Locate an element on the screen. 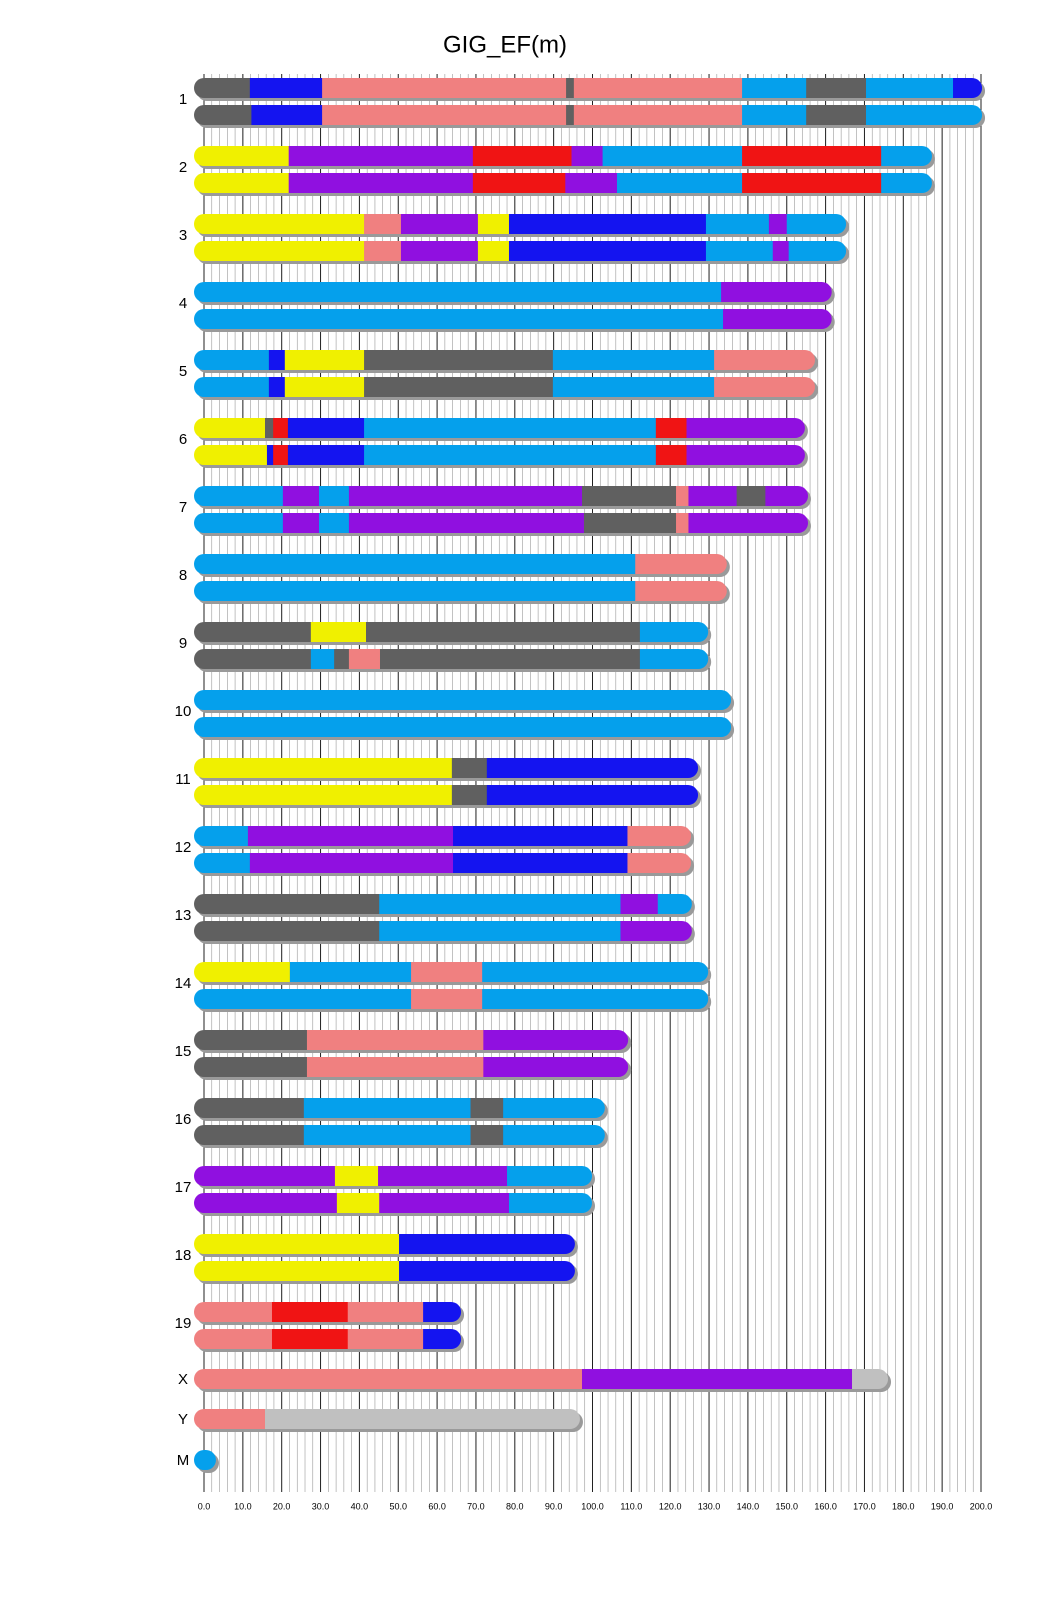 The image size is (1040, 1621). x-tick-label: 50.0 is located at coordinates (398, 1506).